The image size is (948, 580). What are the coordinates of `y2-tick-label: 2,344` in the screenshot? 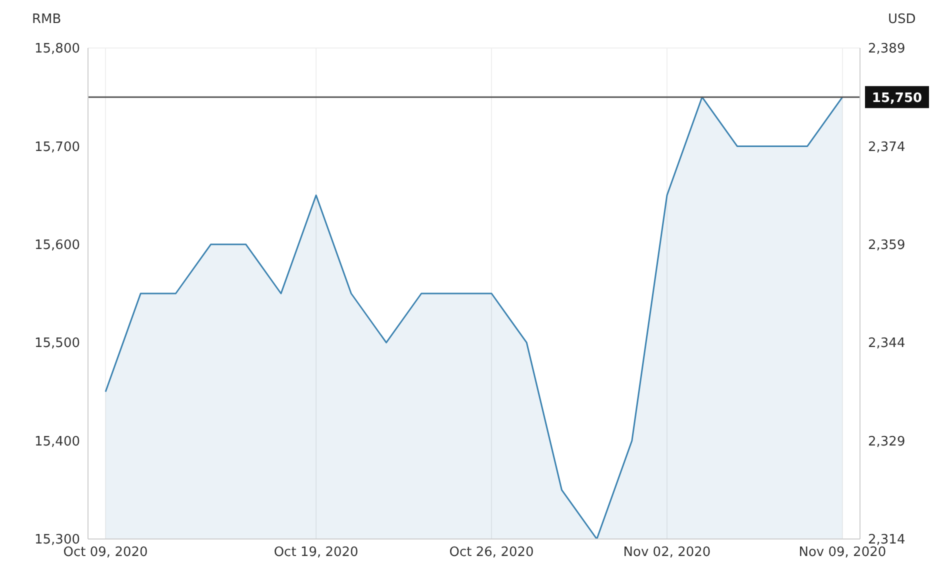 It's located at (887, 344).